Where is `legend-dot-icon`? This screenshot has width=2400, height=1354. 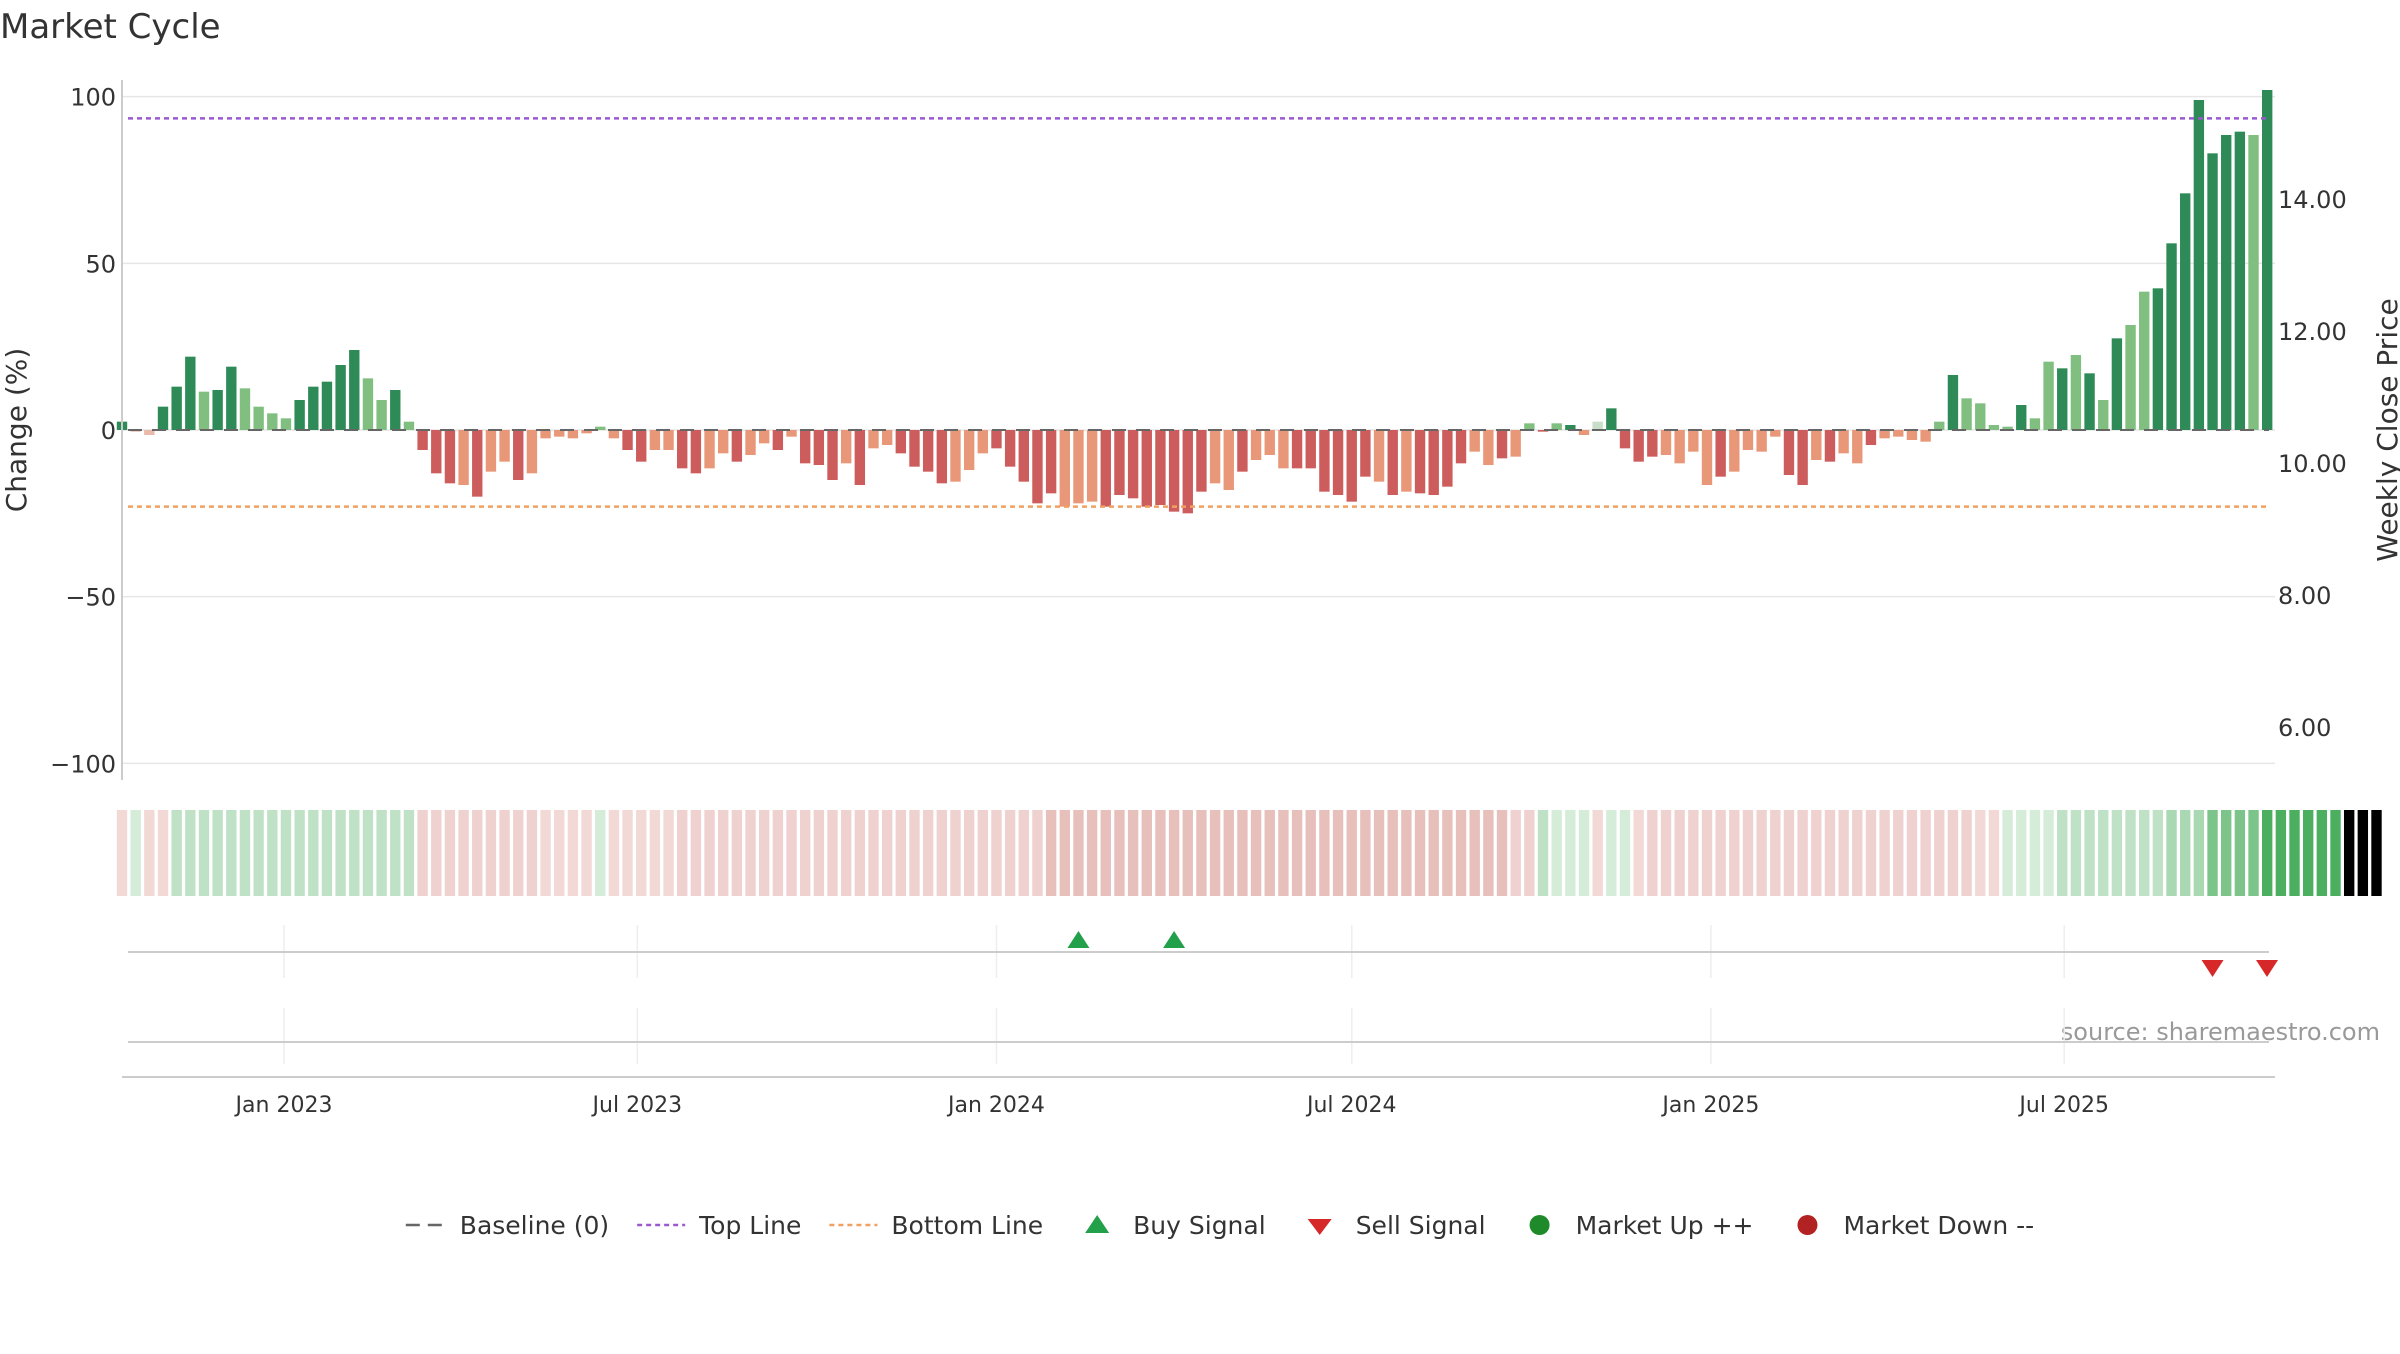
legend-dot-icon is located at coordinates (1539, 1225).